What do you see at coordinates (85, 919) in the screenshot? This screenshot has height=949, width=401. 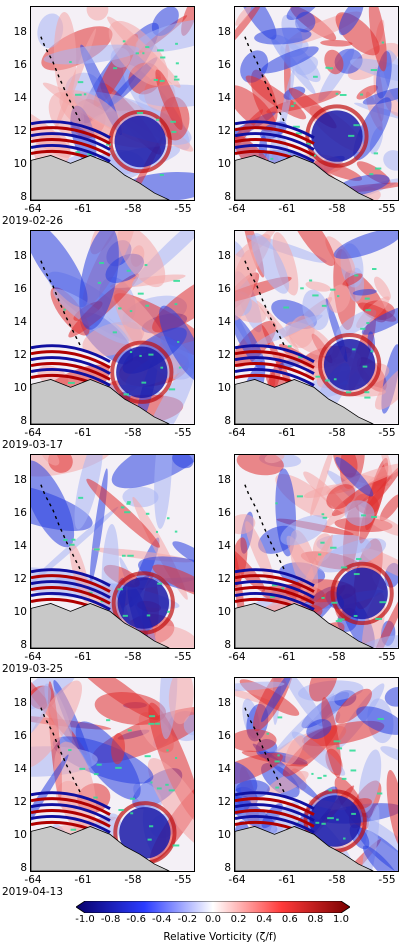 I see `colorbar-tick-label: -1.0` at bounding box center [85, 919].